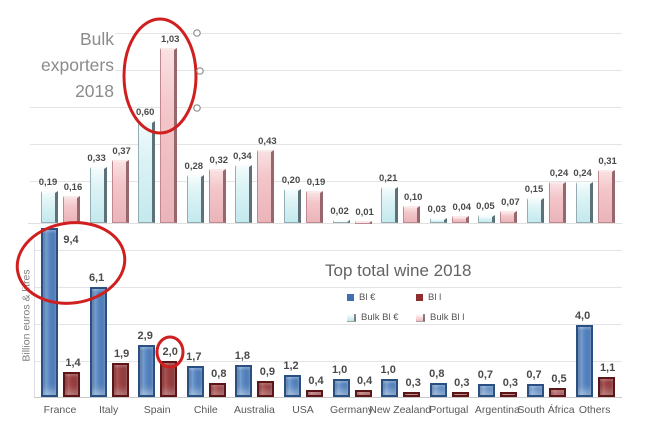  What do you see at coordinates (147, 370) in the screenshot?
I see `total-eur-bar-spain` at bounding box center [147, 370].